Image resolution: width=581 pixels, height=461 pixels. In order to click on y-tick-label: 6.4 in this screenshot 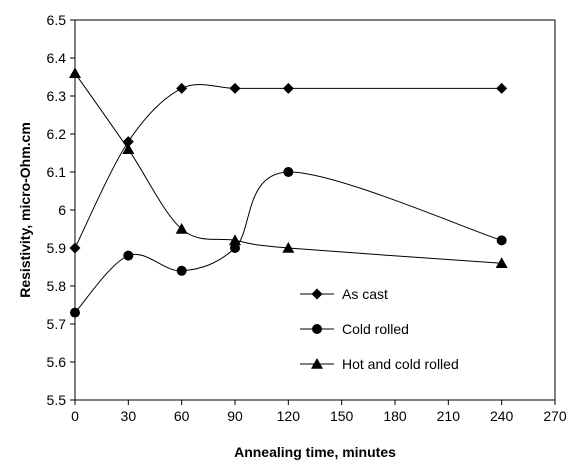, I will do `click(57, 58)`.